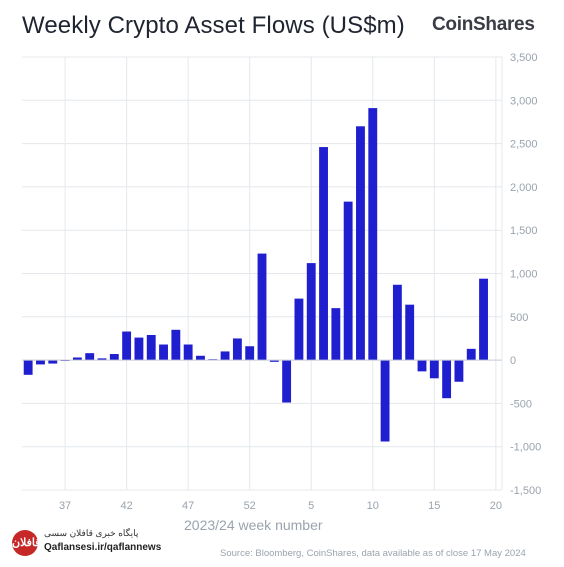  Describe the element at coordinates (525, 448) in the screenshot. I see `y-tick-label: -1,000` at that location.